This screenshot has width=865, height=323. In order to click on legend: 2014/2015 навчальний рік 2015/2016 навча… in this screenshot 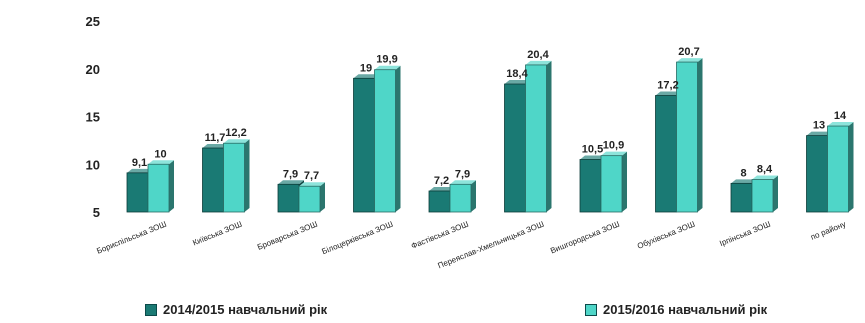, I will do `click(432, 310)`.